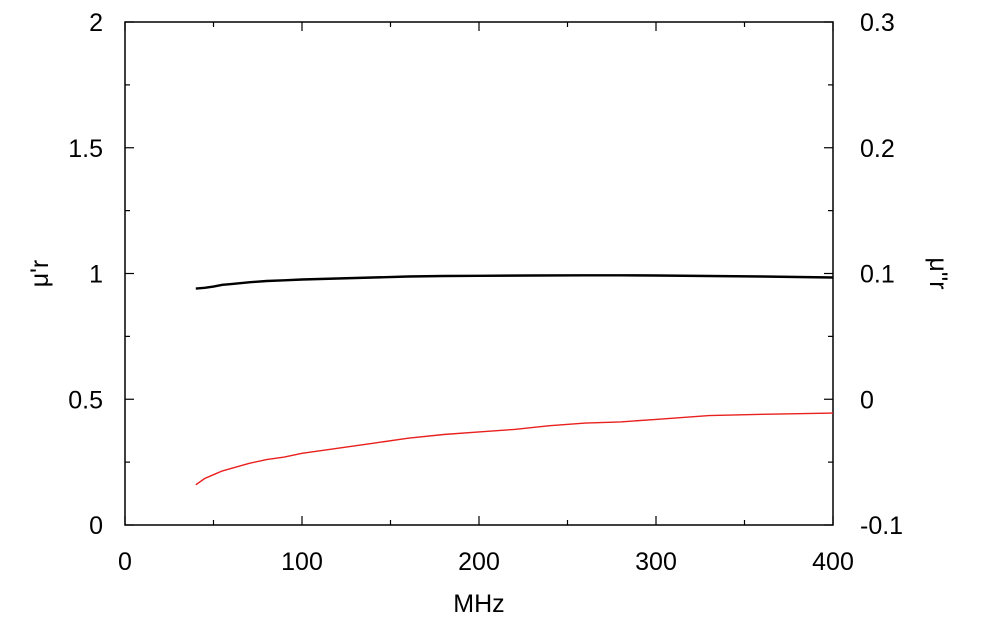 This screenshot has width=983, height=638. Describe the element at coordinates (514, 449) in the screenshot. I see `series-line-right` at that location.